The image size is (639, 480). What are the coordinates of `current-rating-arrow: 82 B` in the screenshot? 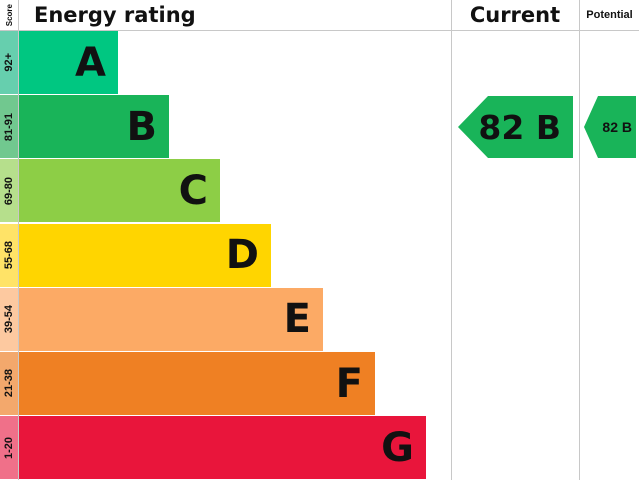 It's located at (515, 127).